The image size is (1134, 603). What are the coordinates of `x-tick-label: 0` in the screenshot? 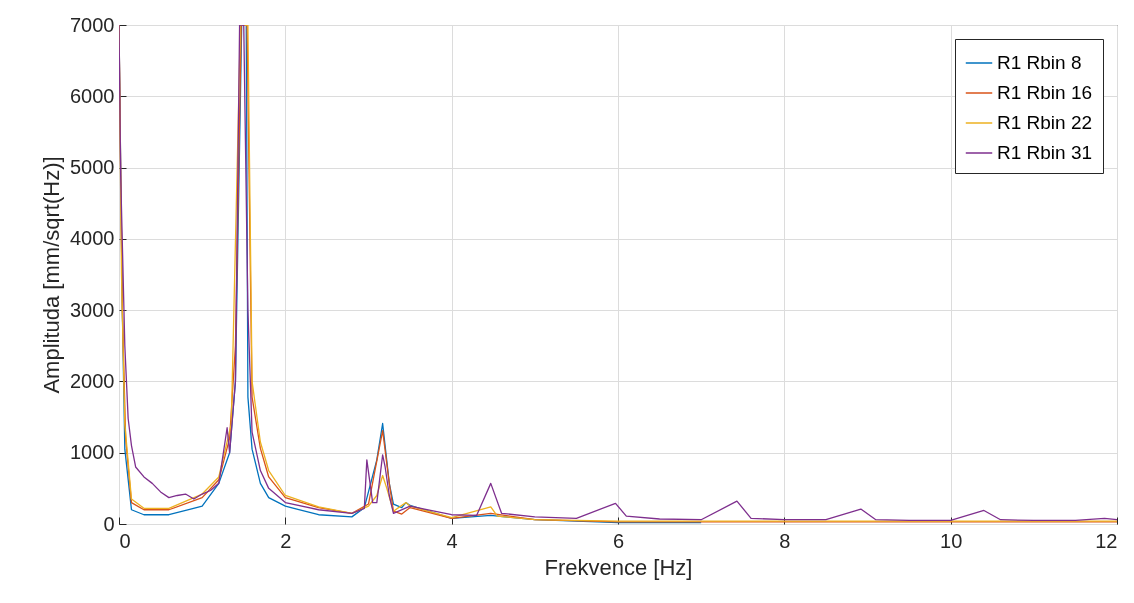 It's located at (125, 540).